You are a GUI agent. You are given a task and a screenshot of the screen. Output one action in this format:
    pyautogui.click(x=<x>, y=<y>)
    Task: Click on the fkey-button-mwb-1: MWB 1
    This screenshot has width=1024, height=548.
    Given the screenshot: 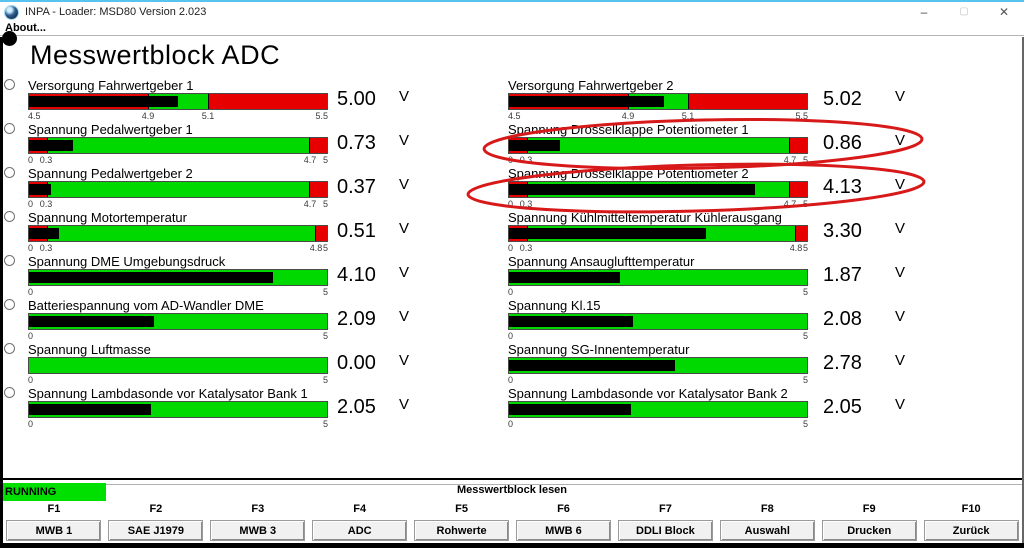 What is the action you would take?
    pyautogui.click(x=54, y=530)
    